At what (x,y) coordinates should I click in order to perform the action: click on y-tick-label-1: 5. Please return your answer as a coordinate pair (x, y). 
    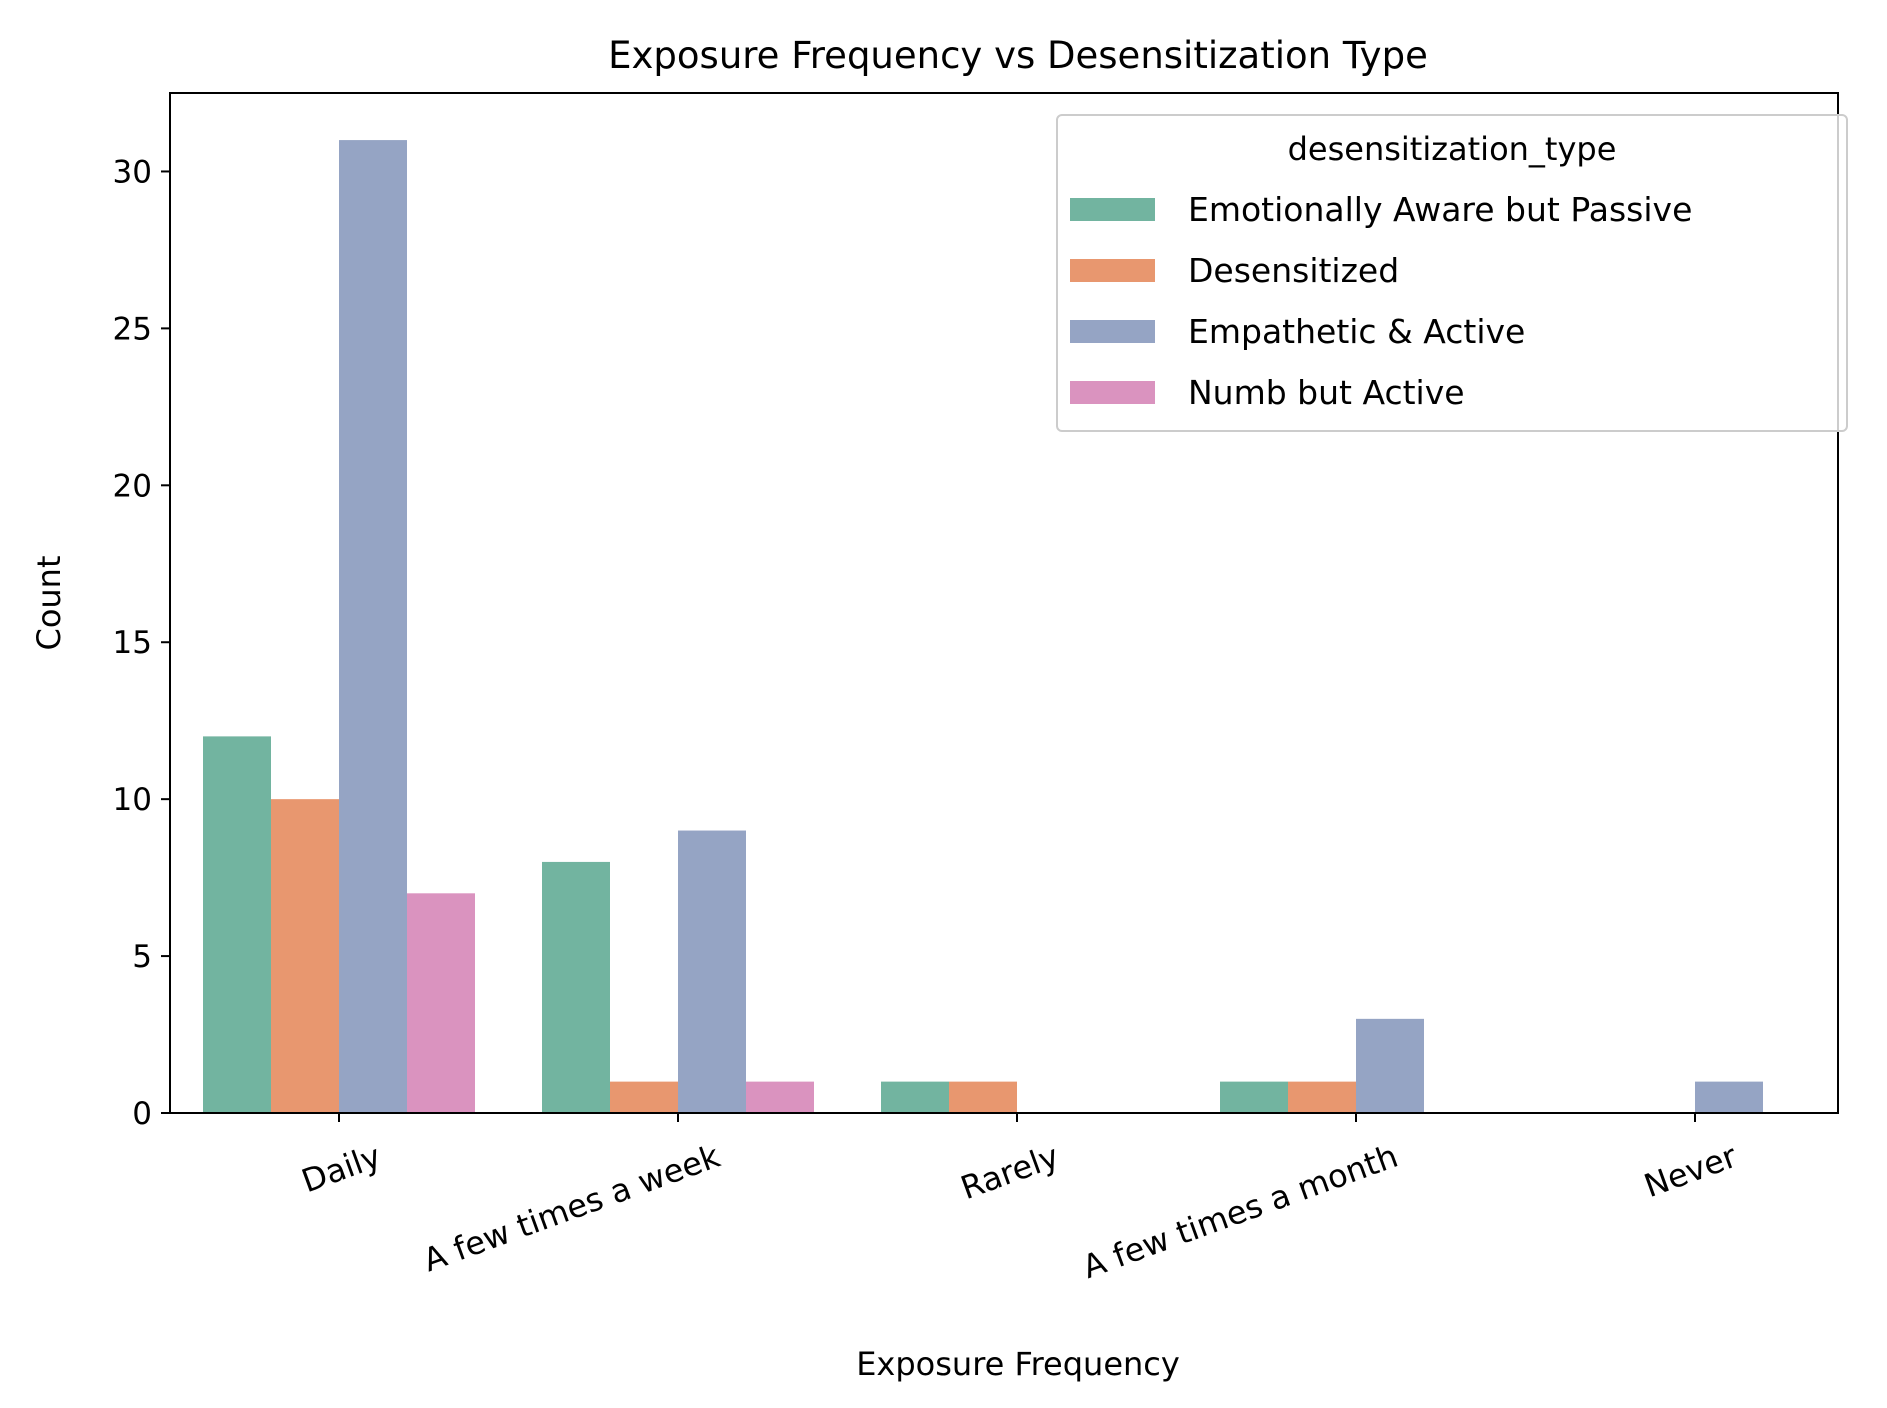
    Looking at the image, I should click on (142, 957).